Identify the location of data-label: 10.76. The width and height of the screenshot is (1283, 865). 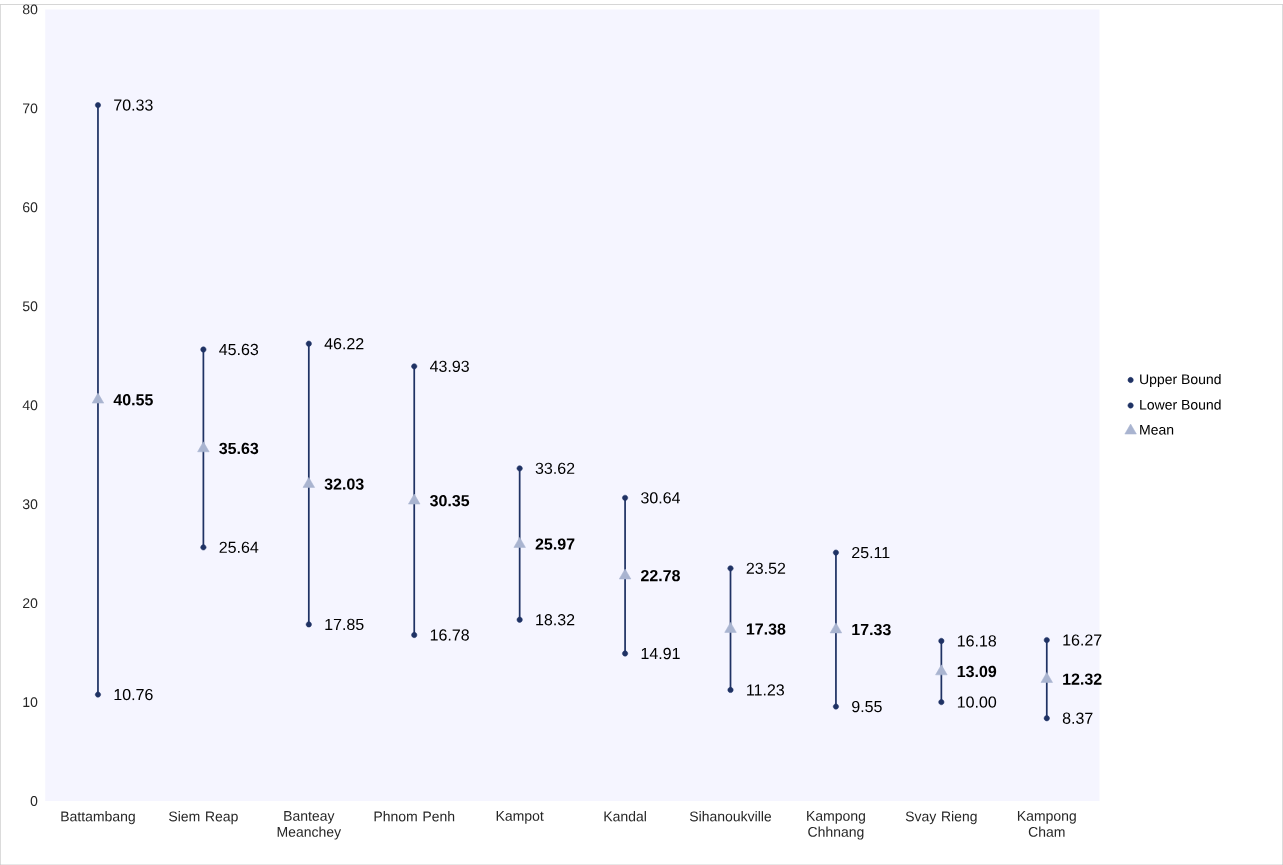
(133, 694).